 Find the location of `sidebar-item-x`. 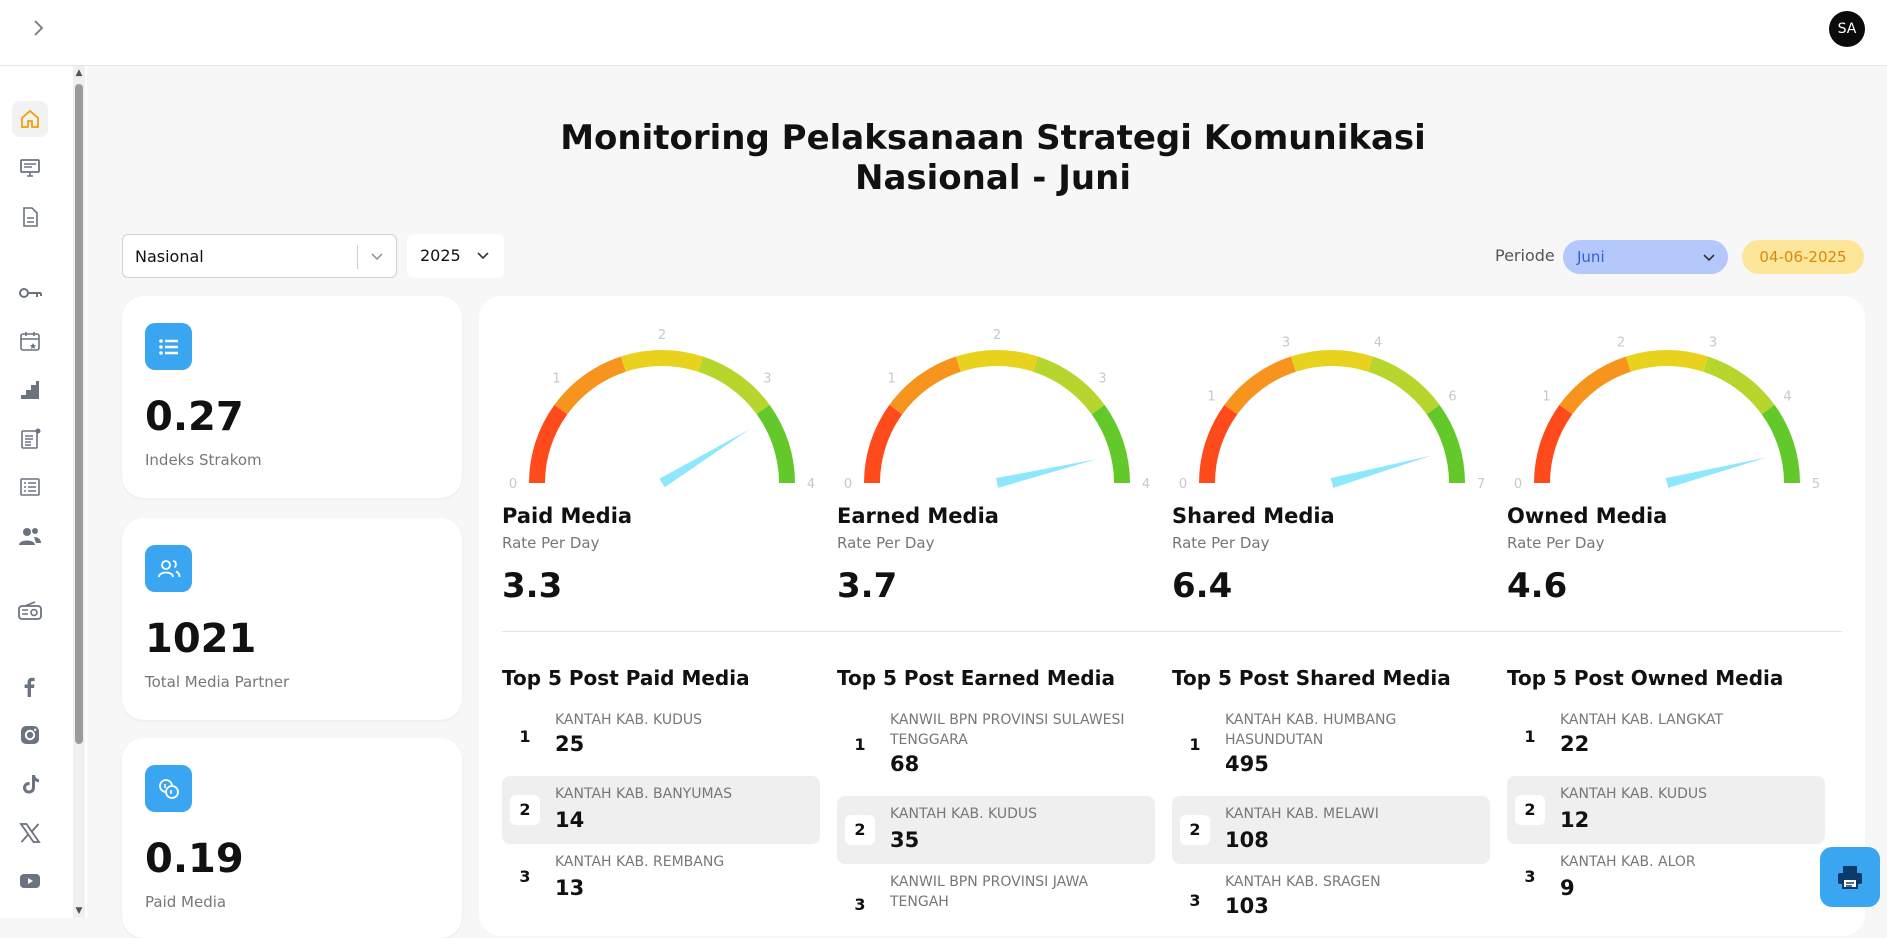

sidebar-item-x is located at coordinates (30, 833).